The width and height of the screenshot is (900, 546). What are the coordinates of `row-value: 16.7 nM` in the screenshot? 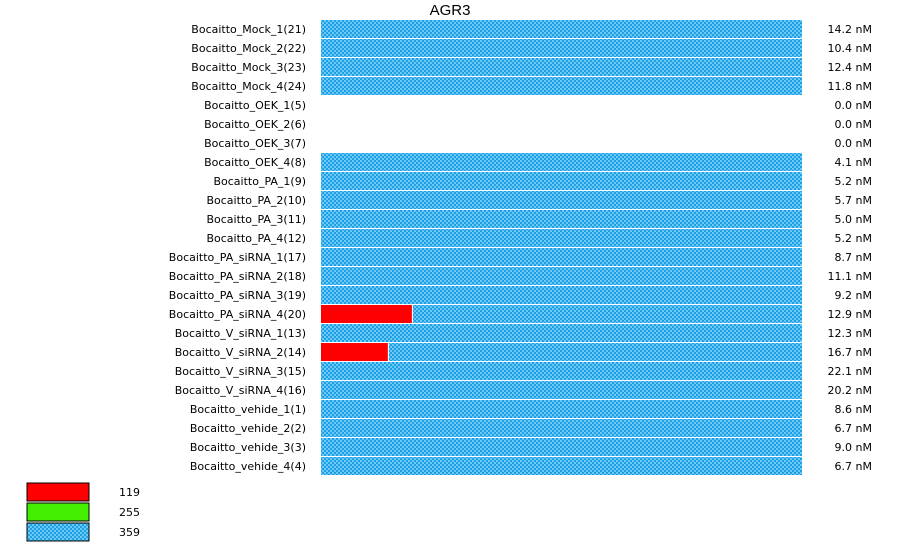 It's located at (850, 352).